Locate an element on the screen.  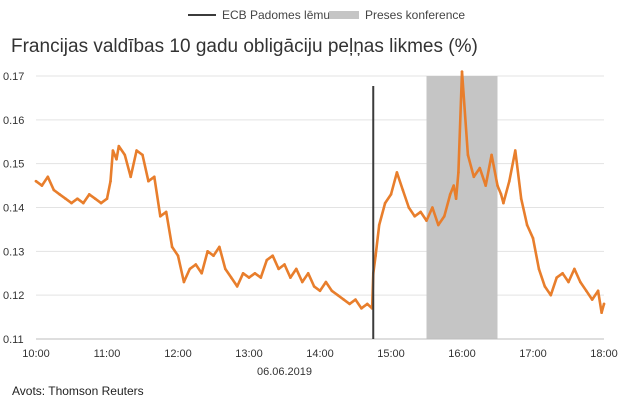
y-tick-label: 0.16 is located at coordinates (13, 121).